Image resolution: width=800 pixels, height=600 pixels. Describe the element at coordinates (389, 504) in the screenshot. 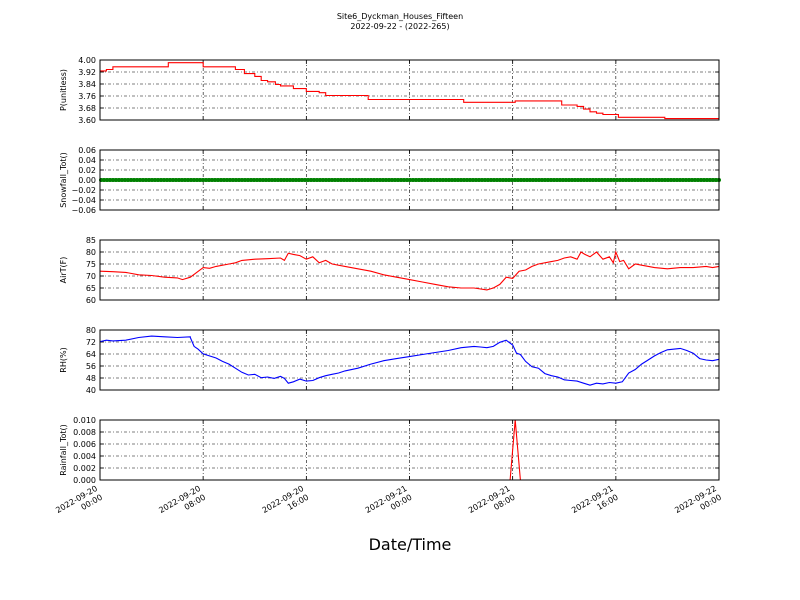

I see `x-tick-label: 2022-09-2100:00` at that location.